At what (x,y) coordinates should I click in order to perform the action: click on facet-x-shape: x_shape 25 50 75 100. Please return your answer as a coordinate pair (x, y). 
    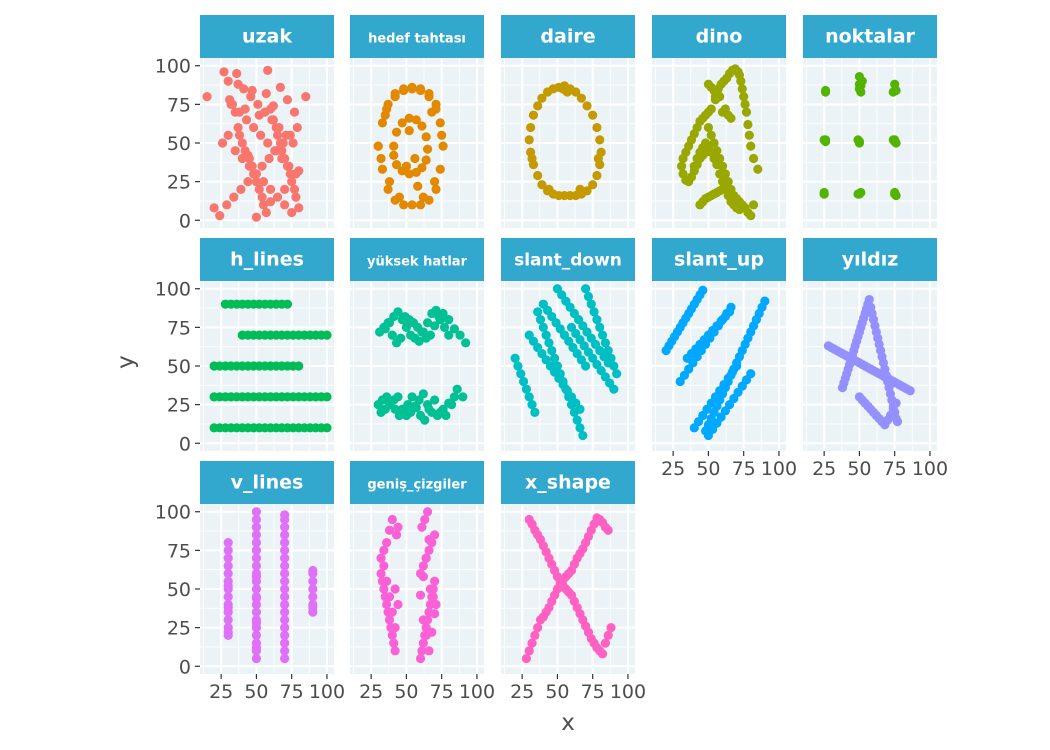
    Looking at the image, I should click on (573, 582).